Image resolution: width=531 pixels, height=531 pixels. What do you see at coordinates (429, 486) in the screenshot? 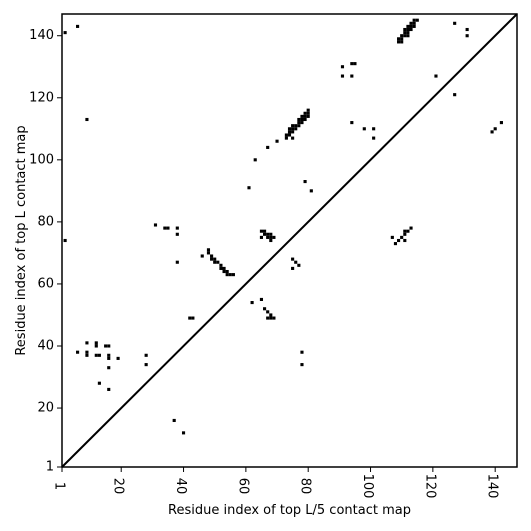
I see `x-tick-label: 120` at bounding box center [429, 486].